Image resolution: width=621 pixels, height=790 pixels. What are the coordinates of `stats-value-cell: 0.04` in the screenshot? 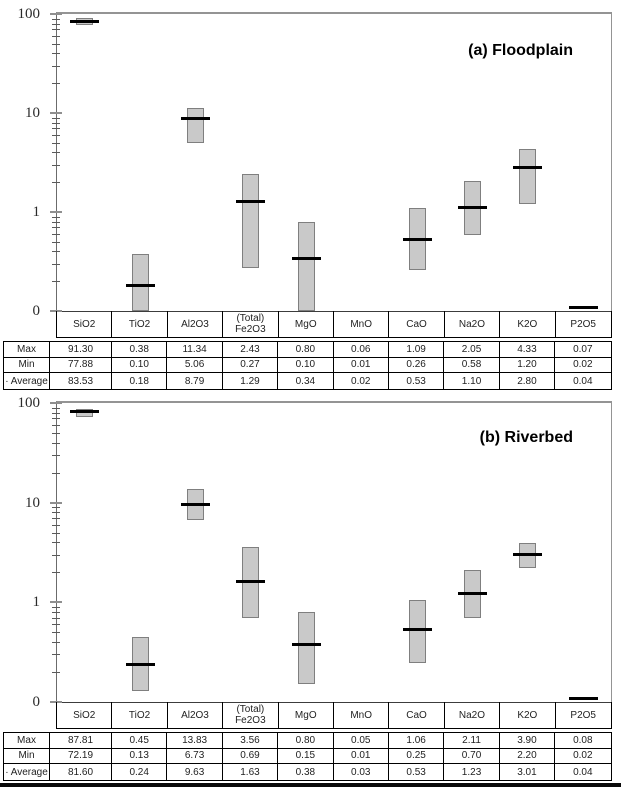 It's located at (583, 772).